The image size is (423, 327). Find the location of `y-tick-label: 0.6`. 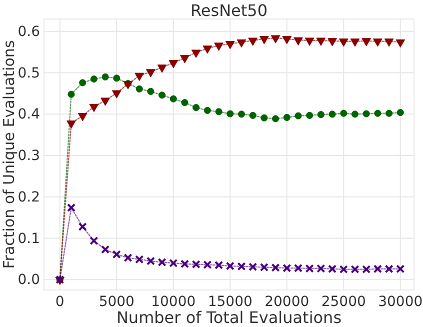

y-tick-label: 0.6 is located at coordinates (29, 32).